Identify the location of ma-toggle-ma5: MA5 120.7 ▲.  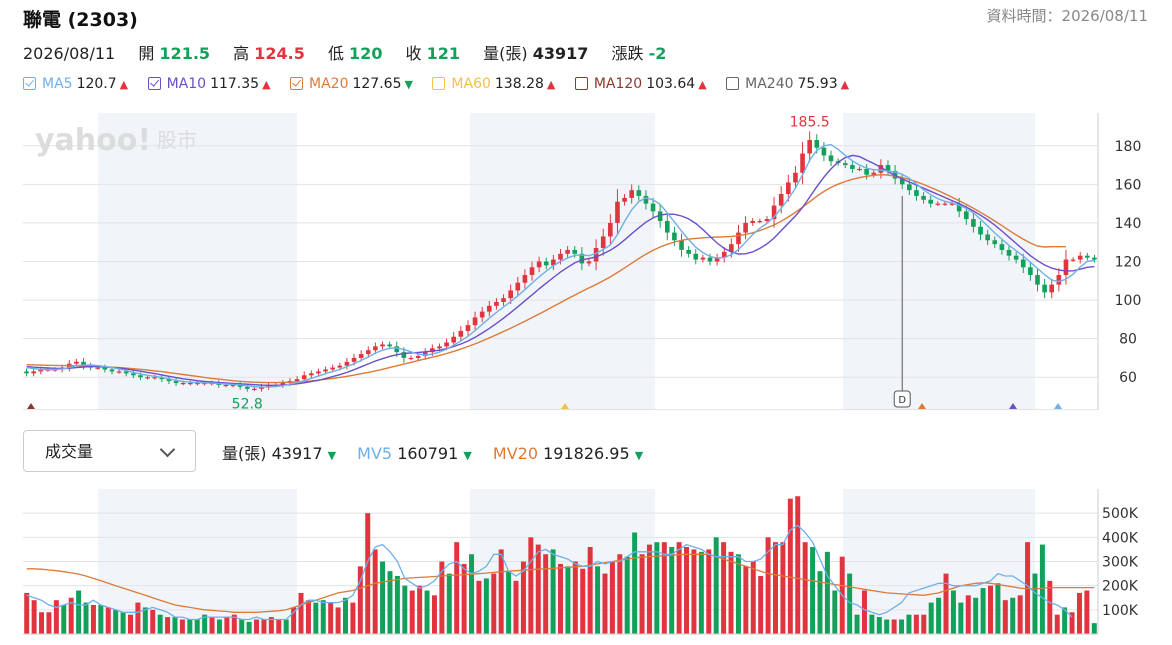
(75, 84).